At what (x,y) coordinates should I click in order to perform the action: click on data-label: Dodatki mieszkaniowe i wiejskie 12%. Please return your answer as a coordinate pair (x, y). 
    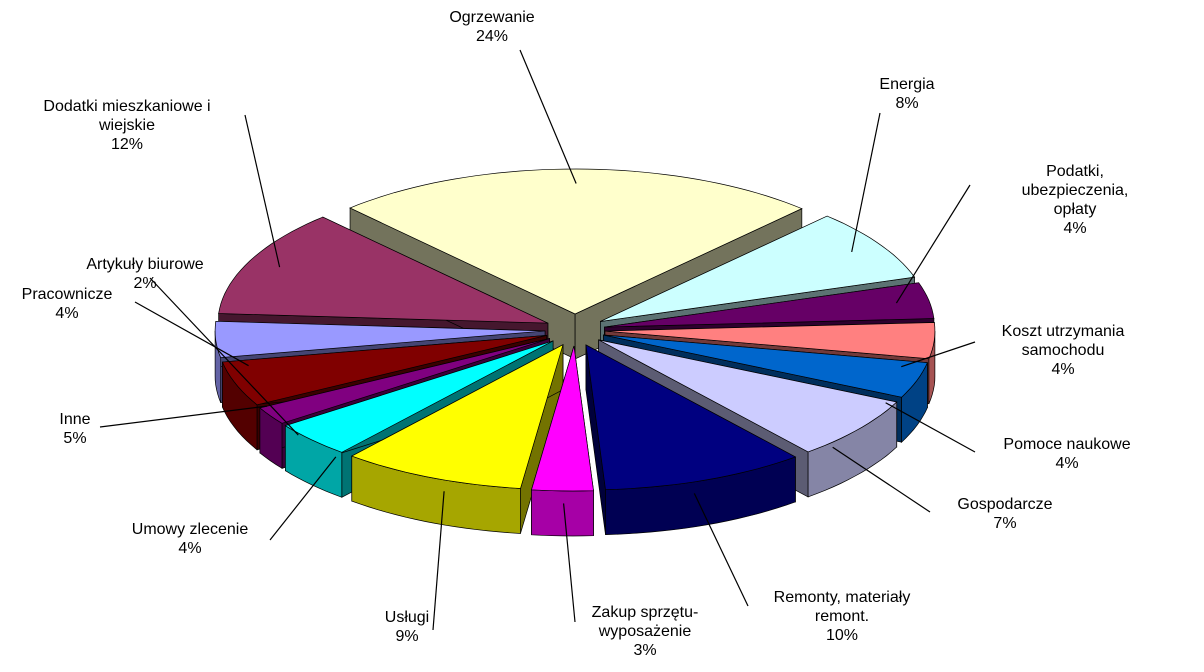
    Looking at the image, I should click on (126, 125).